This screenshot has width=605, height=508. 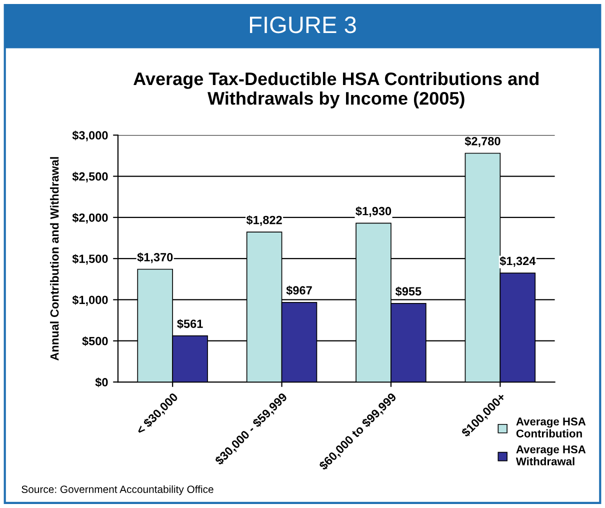 What do you see at coordinates (374, 212) in the screenshot?
I see `data-label: $1,930` at bounding box center [374, 212].